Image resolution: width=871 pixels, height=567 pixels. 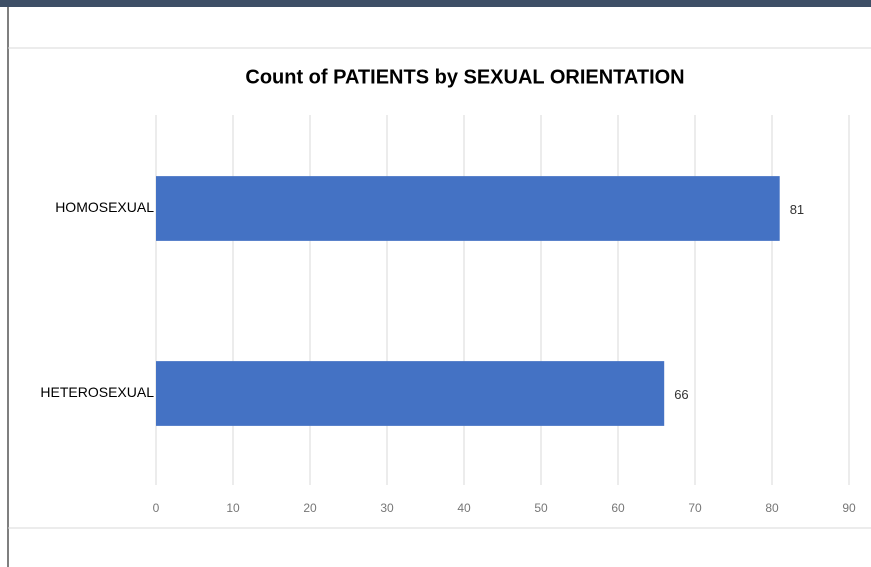 I want to click on x-tick-label: 10, so click(x=233, y=508).